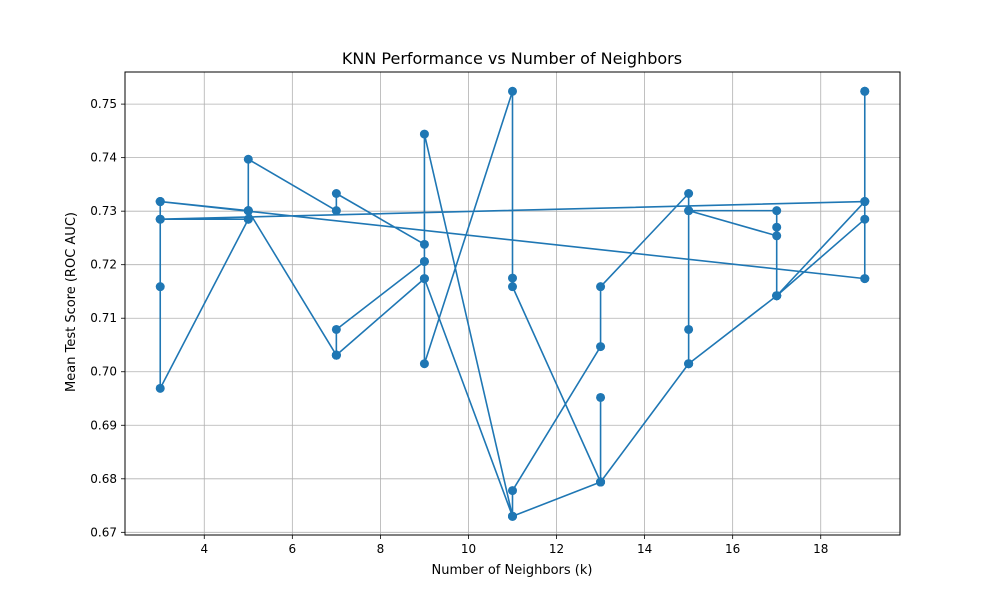  I want to click on y-tick-label: 0.72, so click(103, 265).